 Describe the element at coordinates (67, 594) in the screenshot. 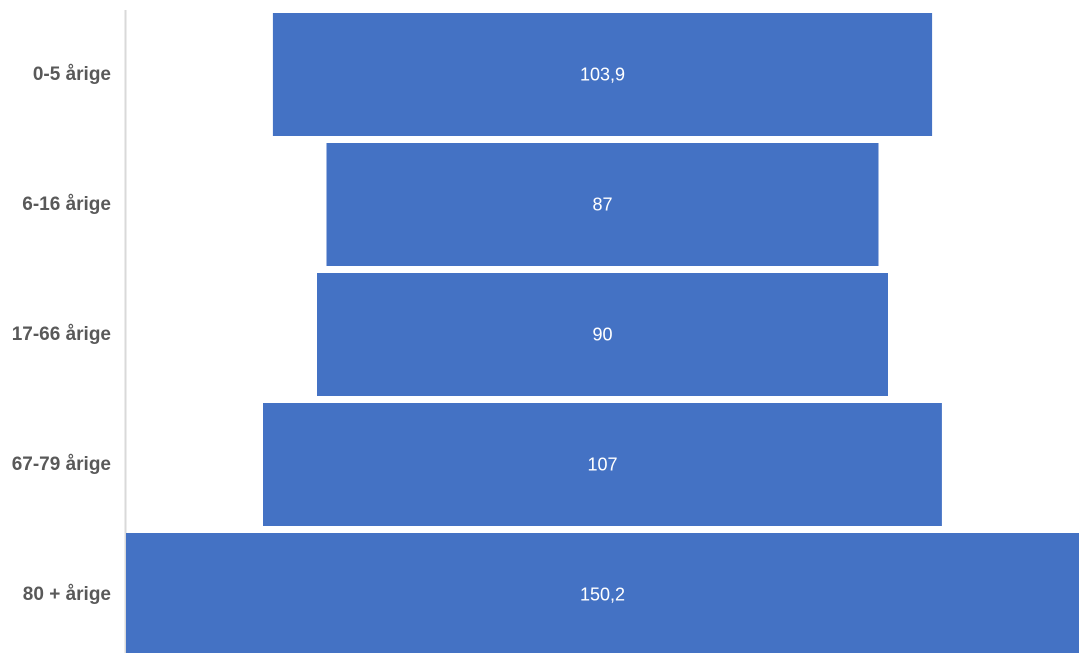

I see `category-label-4: 80 + årige` at that location.